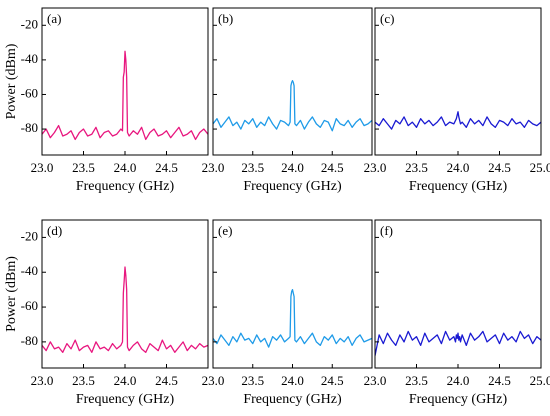  Describe the element at coordinates (54, 230) in the screenshot. I see `panel-label: (d)` at that location.